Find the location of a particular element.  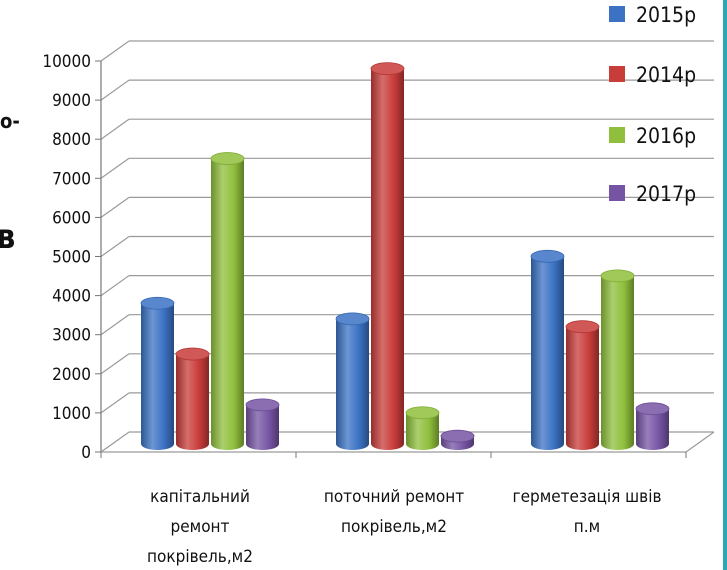

y-tick-label: 8000 is located at coordinates (71, 140).